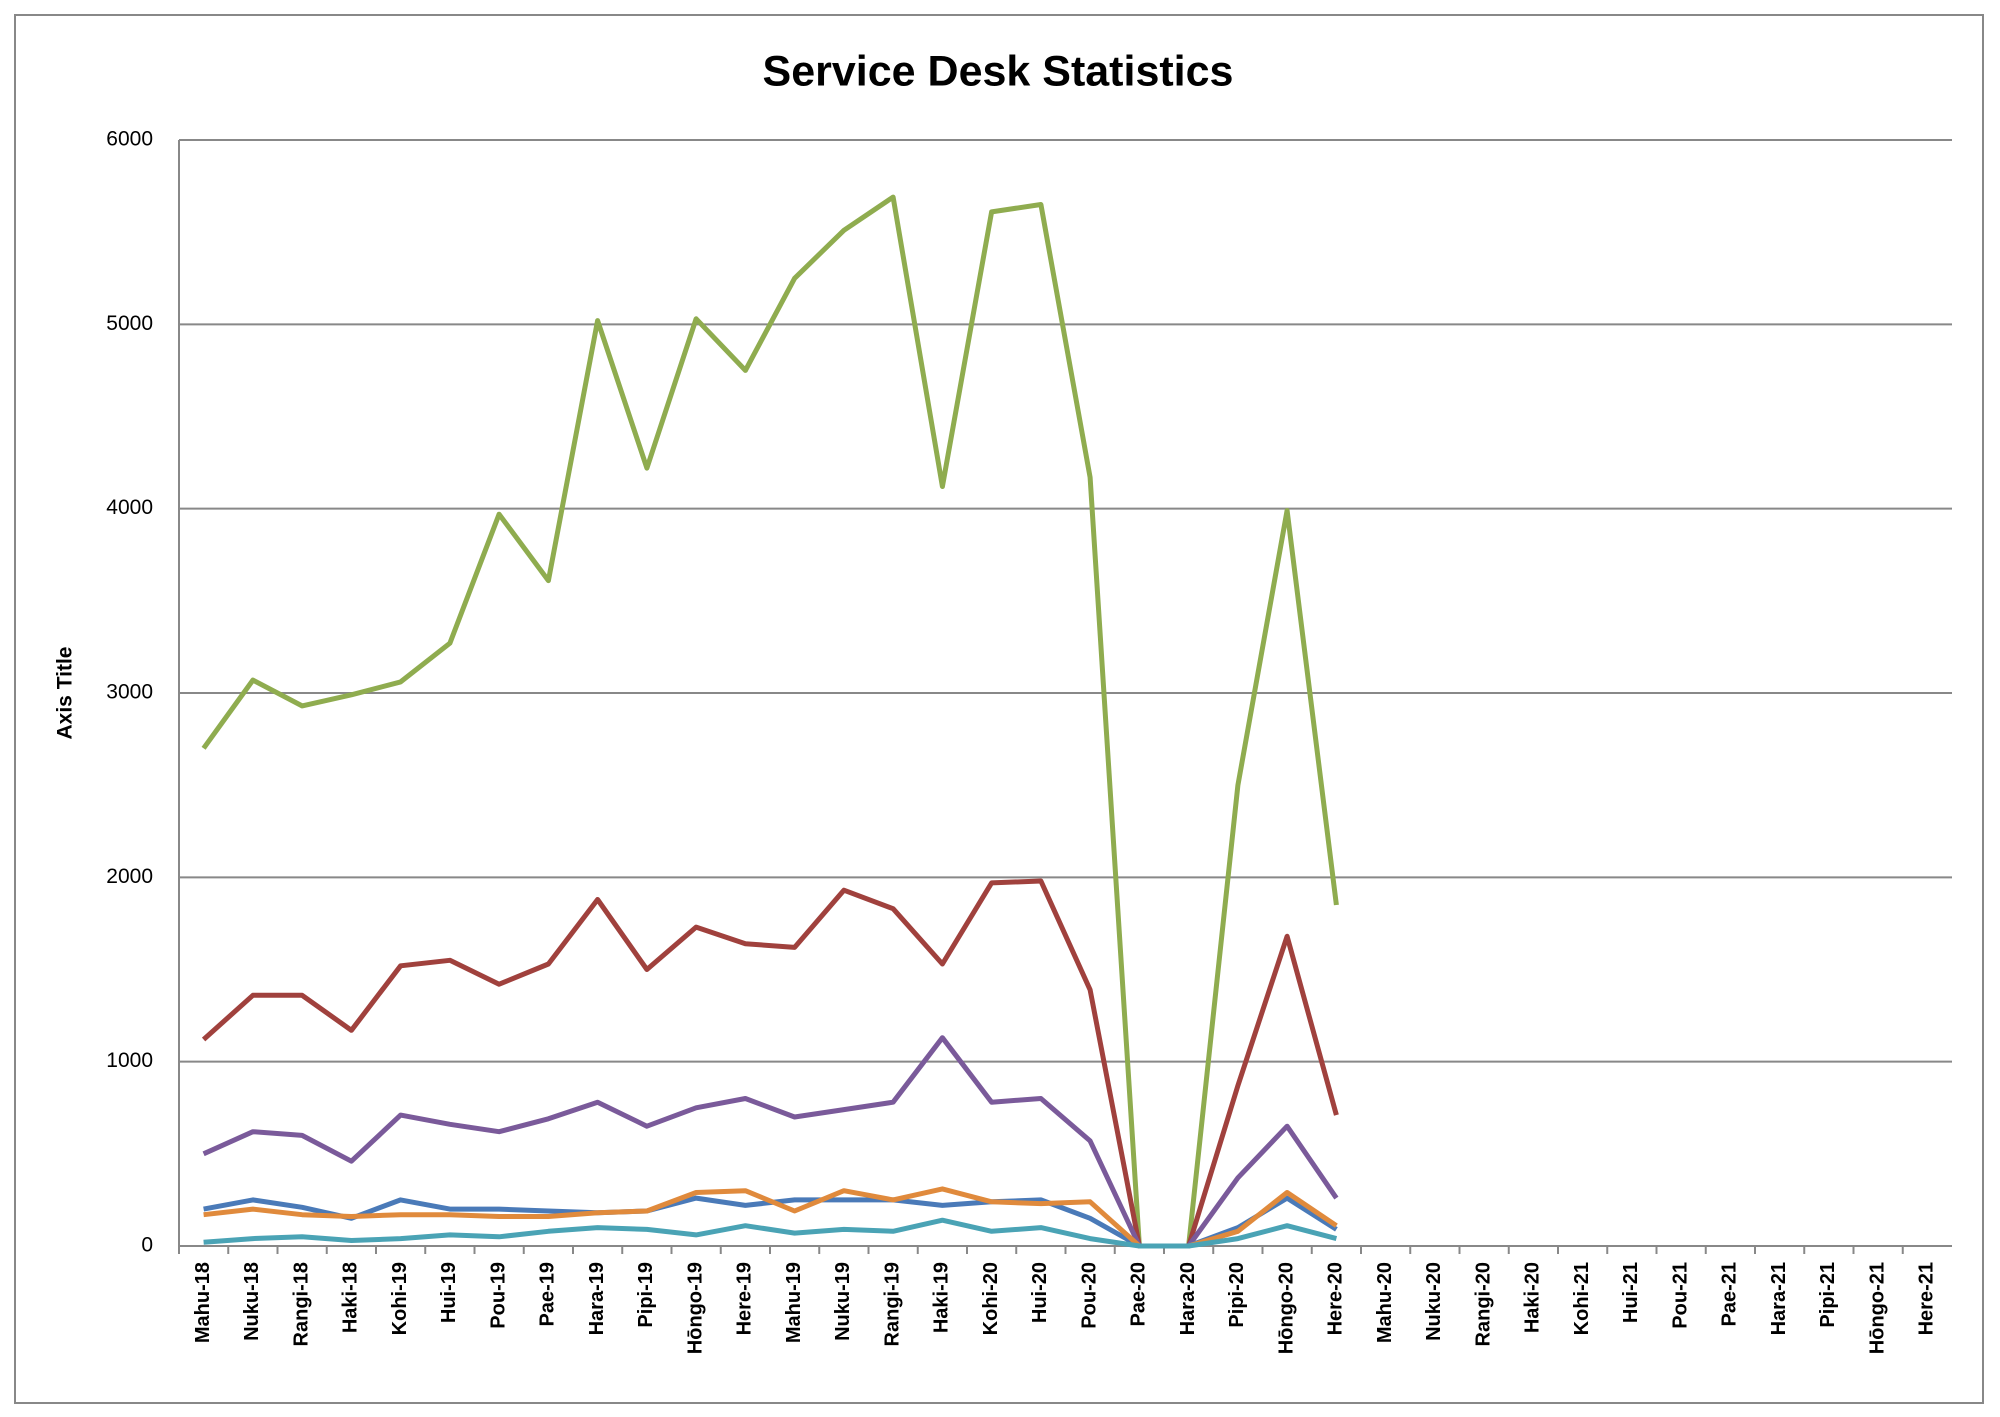  Describe the element at coordinates (129, 507) in the screenshot. I see `y-tick-label: 4000` at that location.